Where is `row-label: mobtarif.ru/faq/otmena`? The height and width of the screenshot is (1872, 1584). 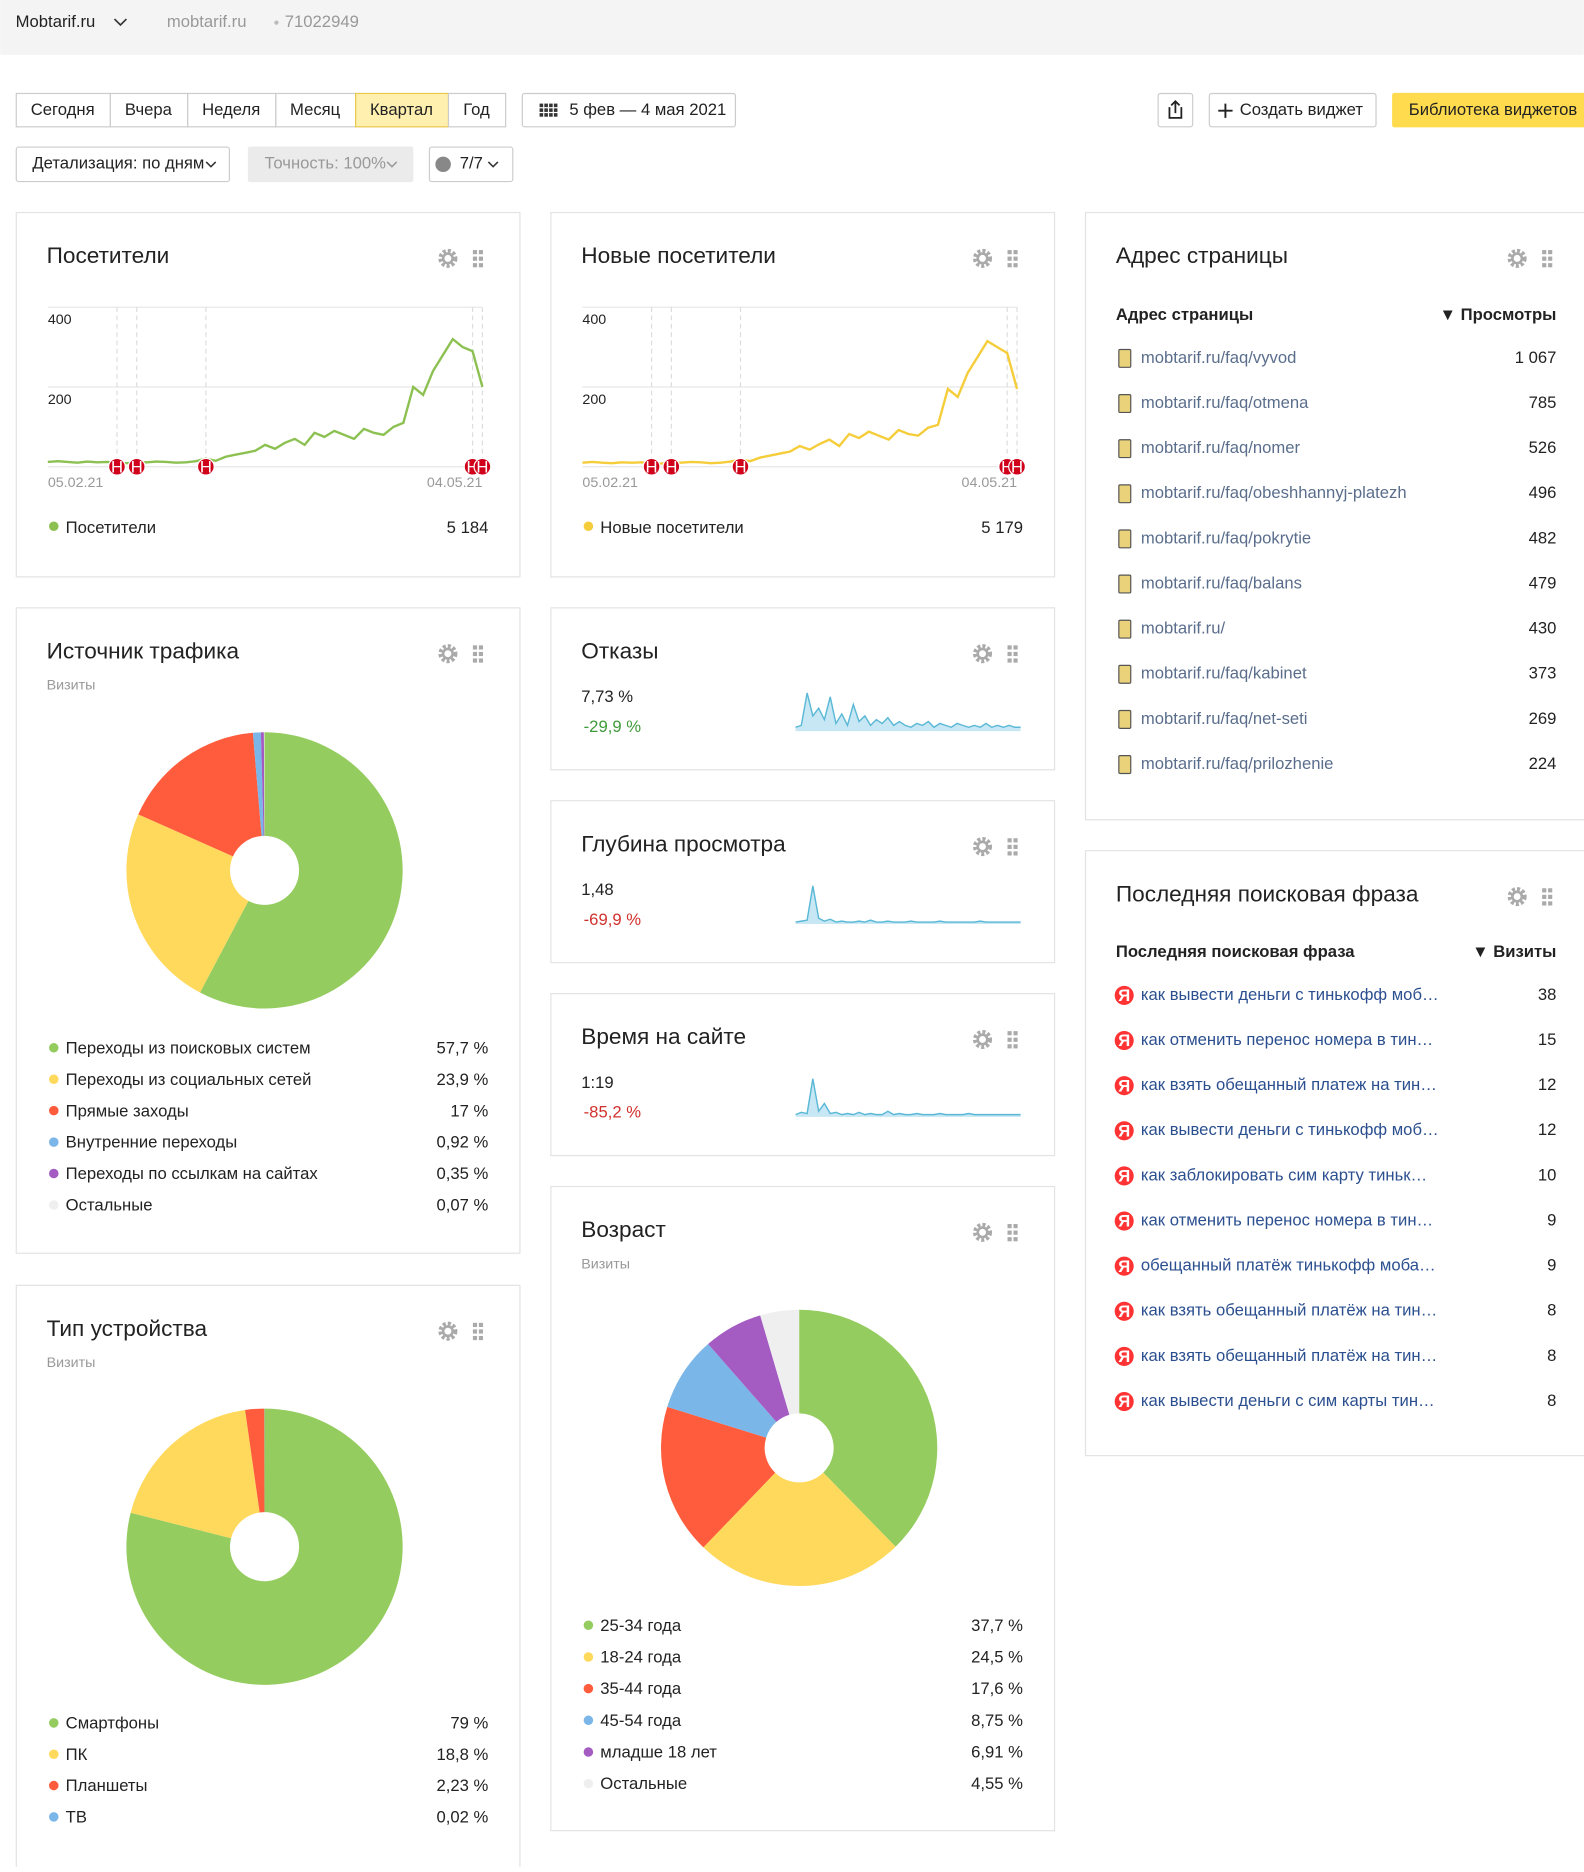
row-label: mobtarif.ru/faq/otmena is located at coordinates (1225, 402).